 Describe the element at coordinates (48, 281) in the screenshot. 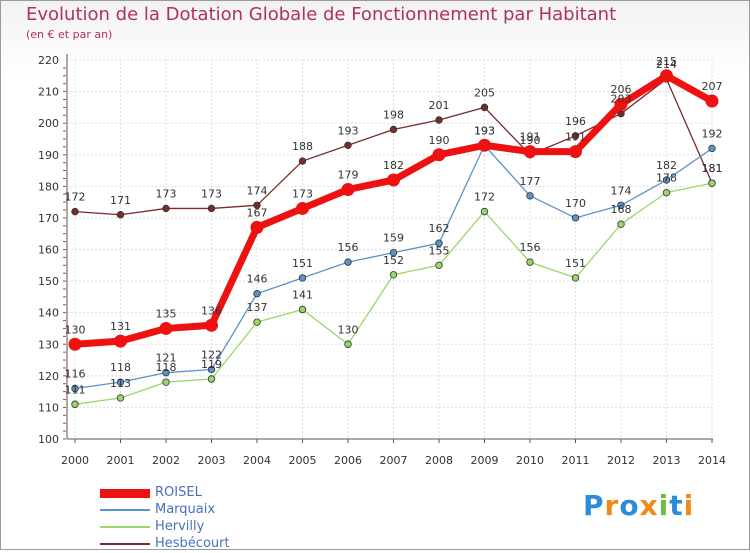

I see `y-tick-label: 150` at that location.